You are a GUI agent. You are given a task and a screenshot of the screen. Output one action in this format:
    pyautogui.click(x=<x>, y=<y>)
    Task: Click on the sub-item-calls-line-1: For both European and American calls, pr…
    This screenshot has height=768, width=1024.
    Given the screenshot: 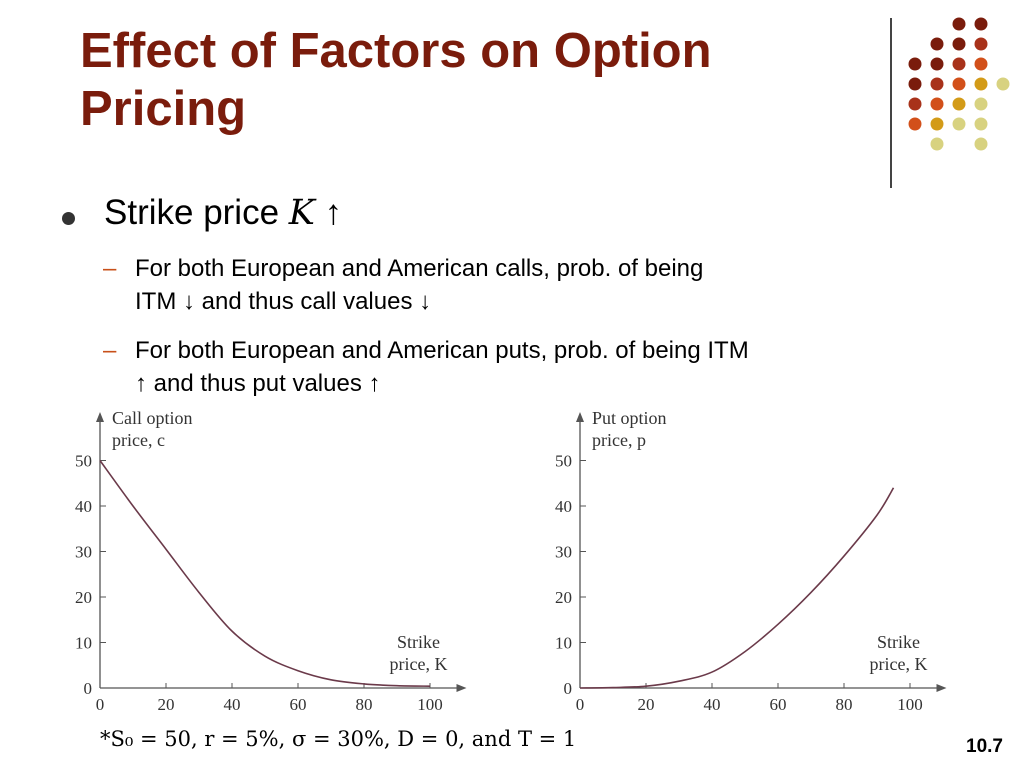 What is the action you would take?
    pyautogui.click(x=419, y=268)
    